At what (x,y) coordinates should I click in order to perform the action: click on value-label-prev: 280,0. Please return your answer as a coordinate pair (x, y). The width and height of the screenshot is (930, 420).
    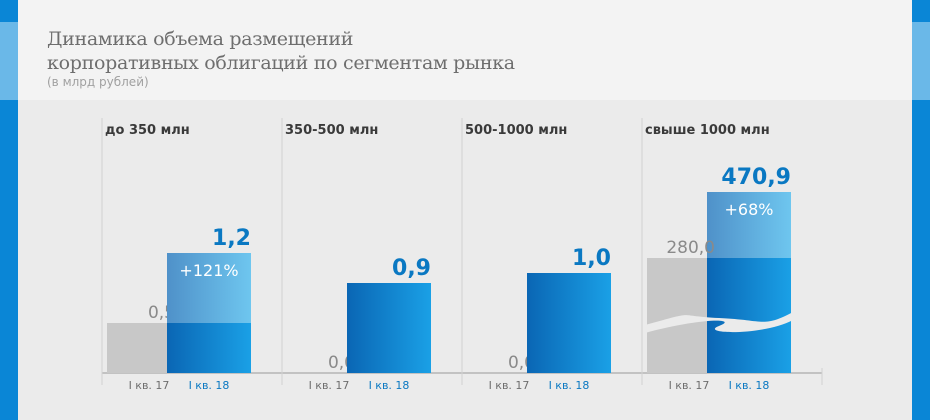
    Looking at the image, I should click on (690, 248).